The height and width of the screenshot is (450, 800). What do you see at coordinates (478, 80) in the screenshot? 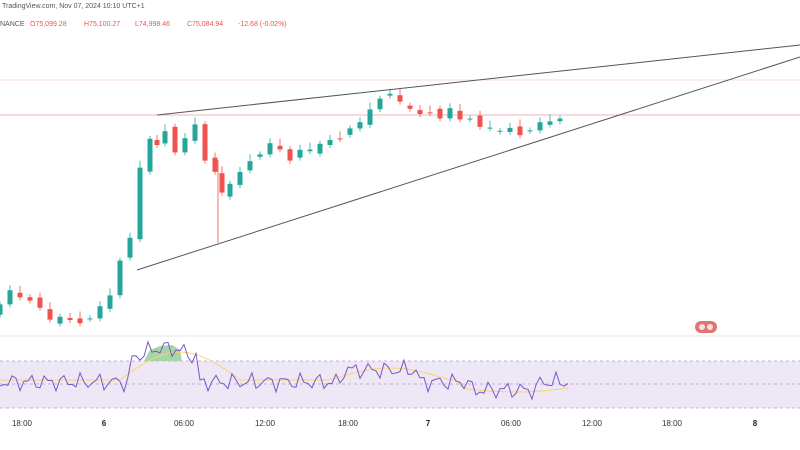
I see `wedge-upper-line` at bounding box center [478, 80].